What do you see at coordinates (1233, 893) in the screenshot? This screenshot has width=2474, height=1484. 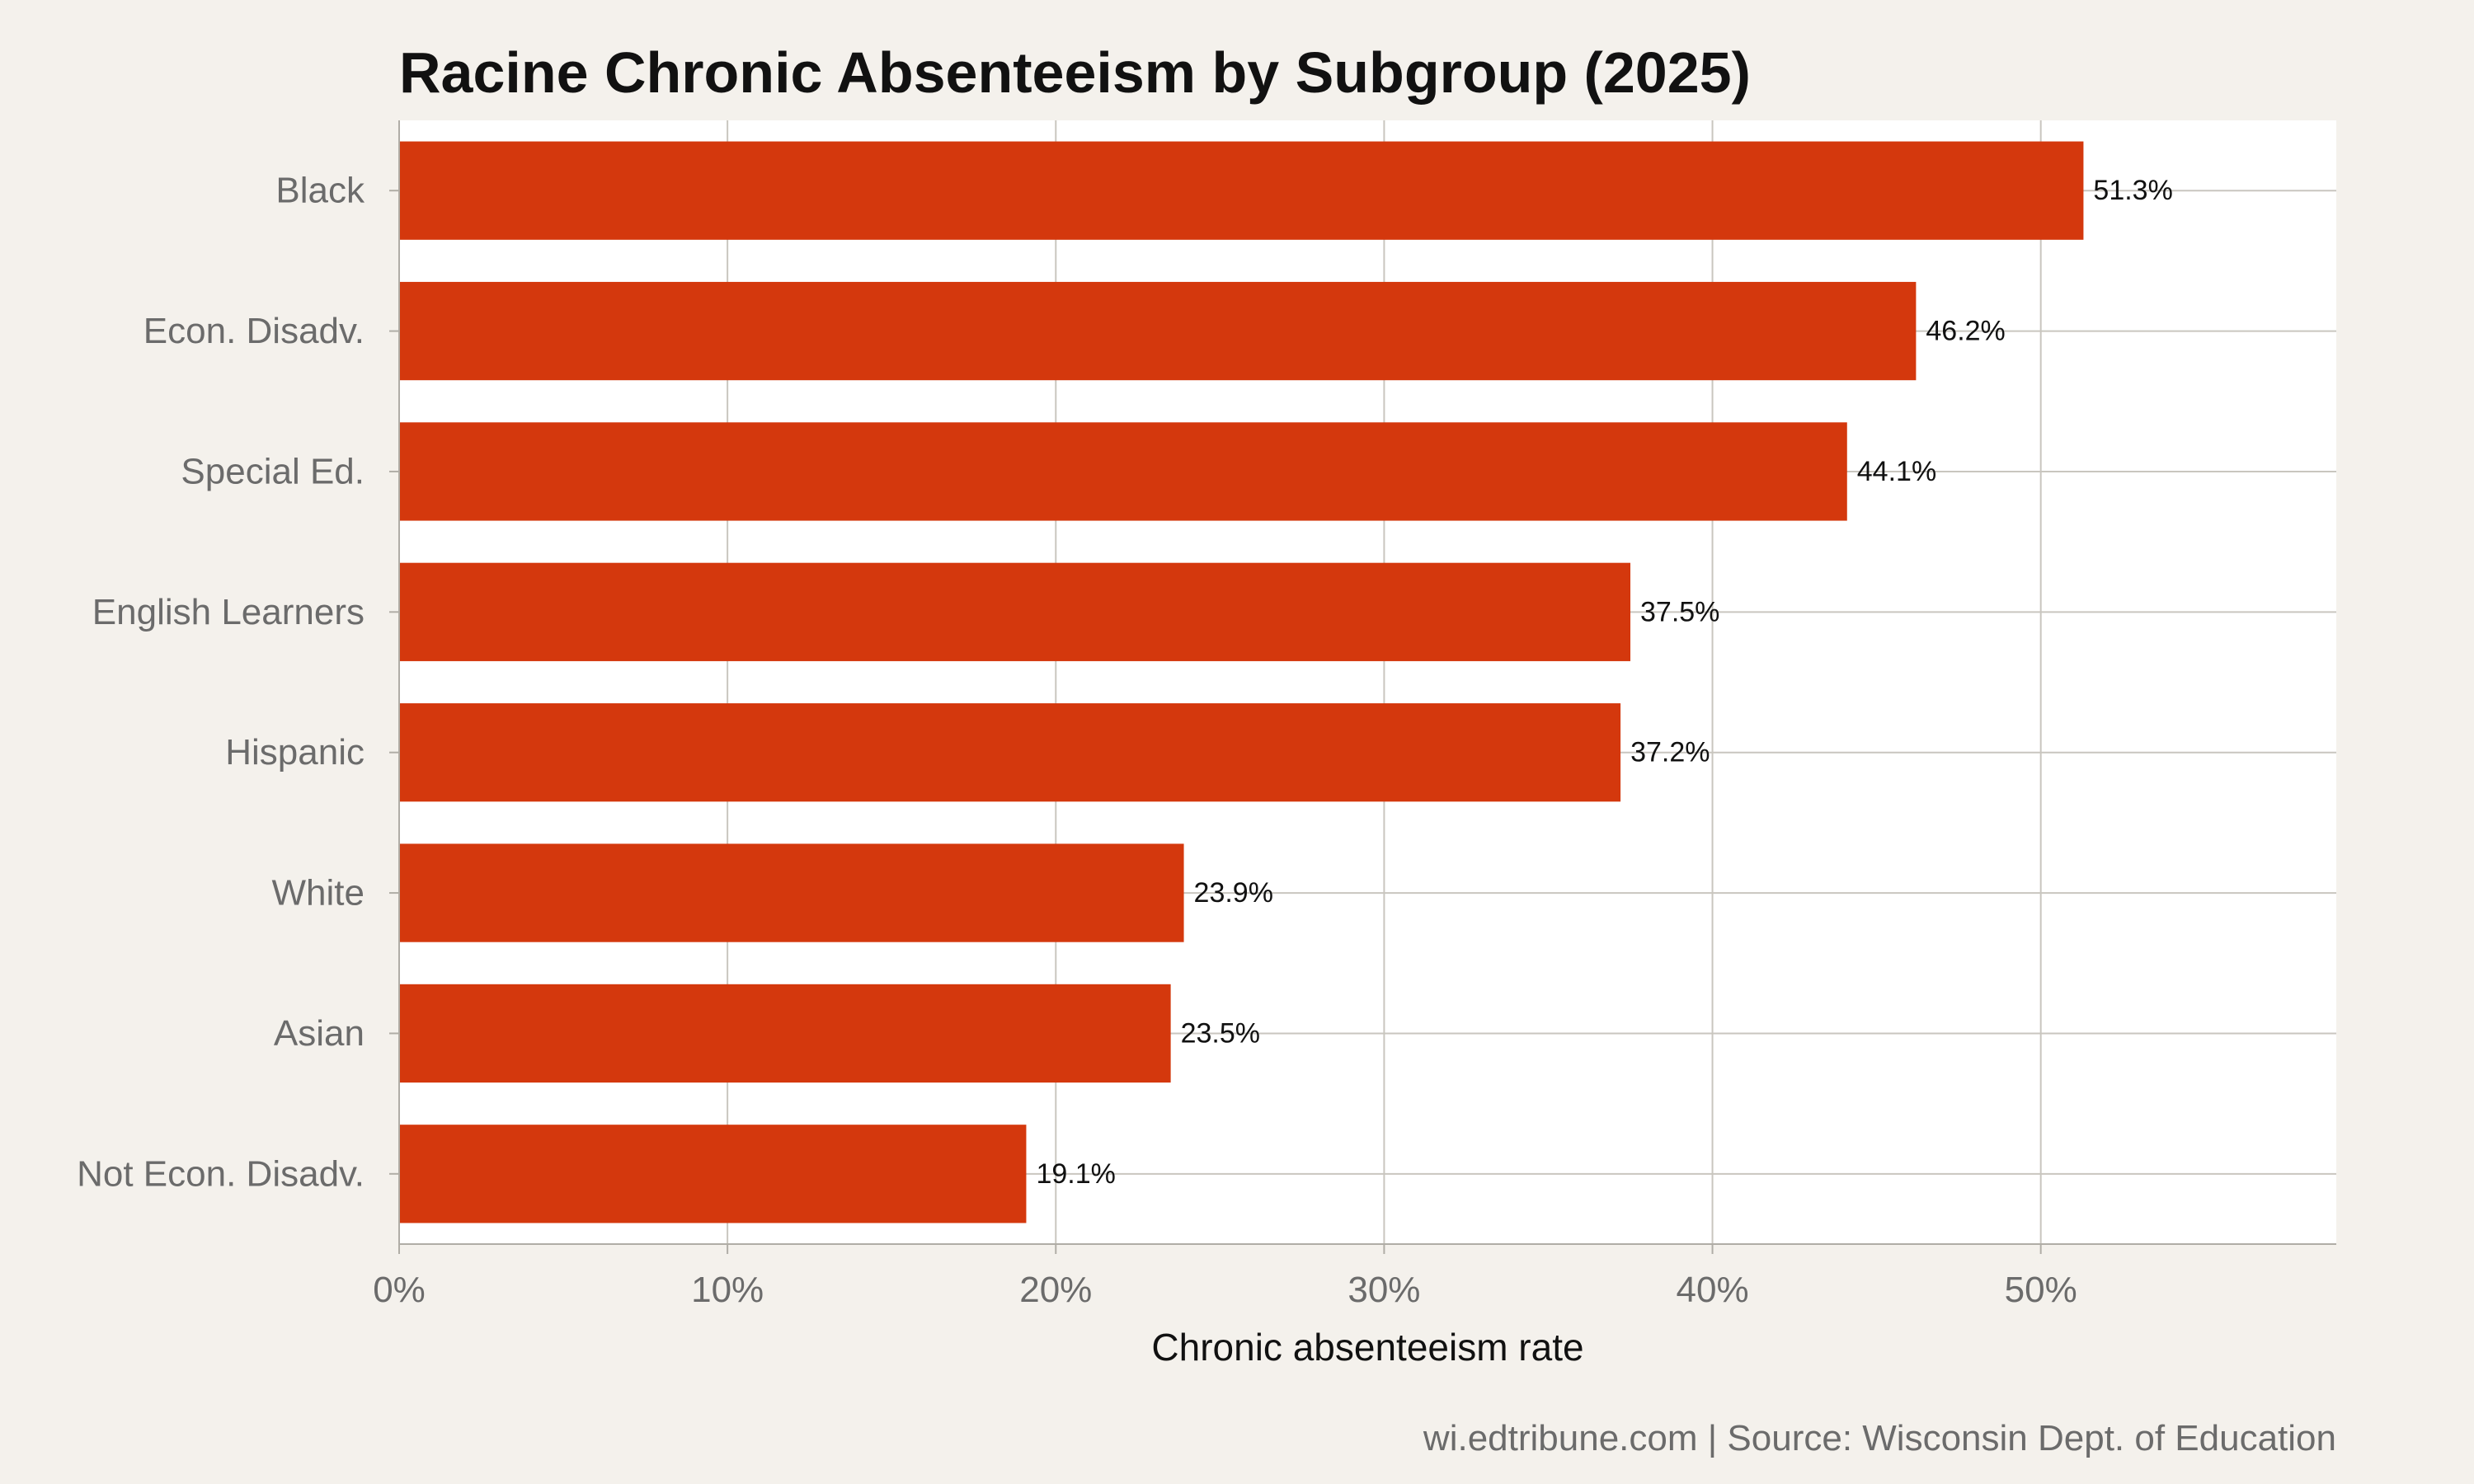 I see `value-label: 23.9%` at bounding box center [1233, 893].